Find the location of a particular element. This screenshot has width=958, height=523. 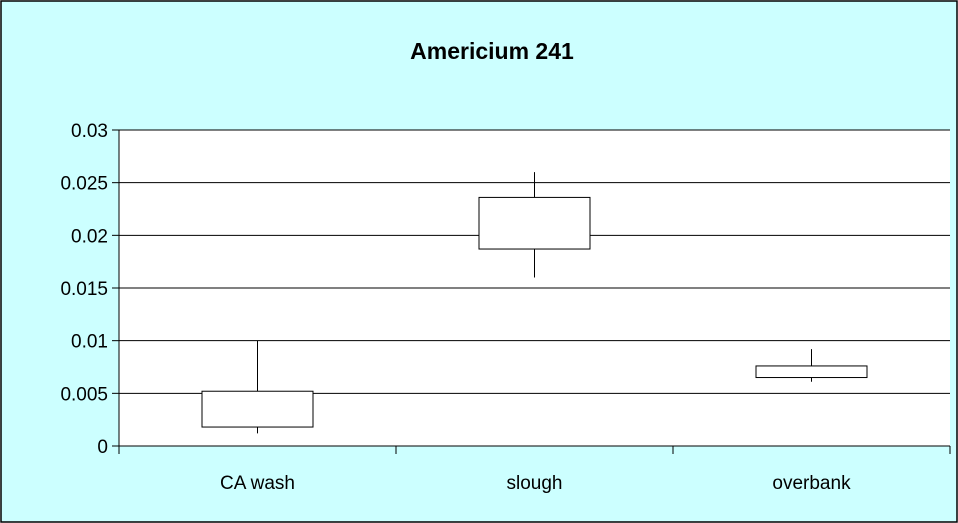

x-category-label: slough is located at coordinates (535, 483).